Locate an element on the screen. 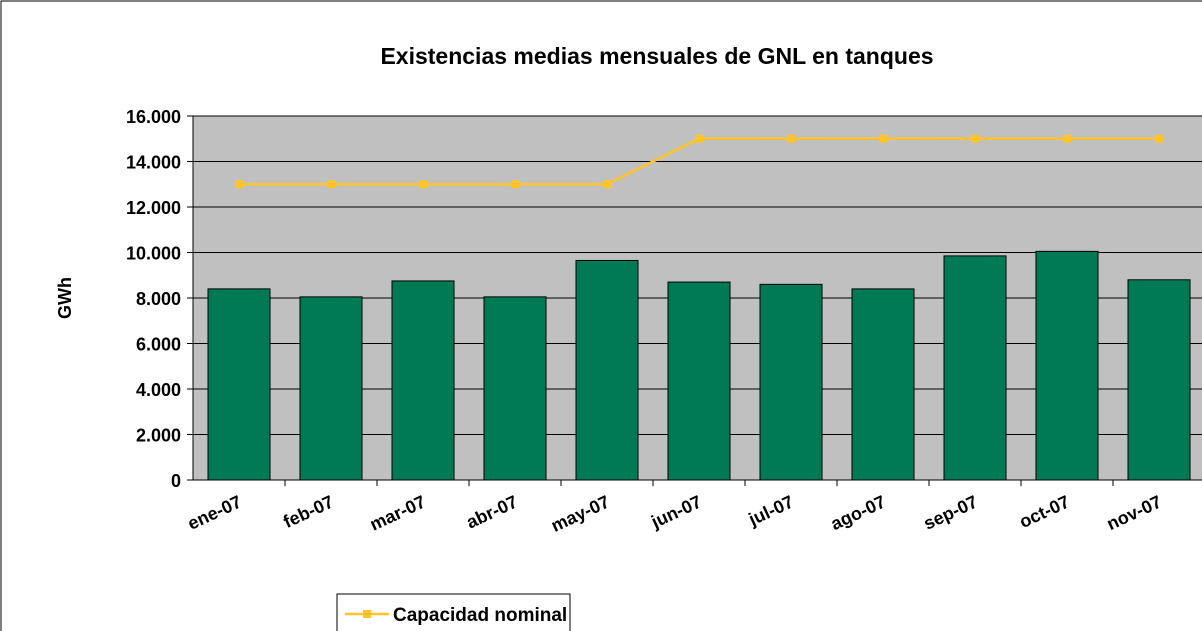 Image resolution: width=1202 pixels, height=631 pixels. y-tick-label: 10.000 is located at coordinates (153, 254).